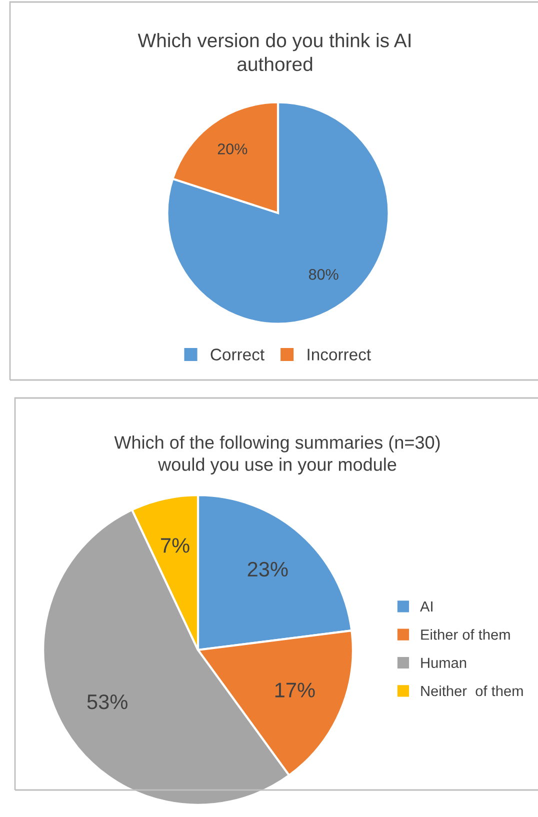 This screenshot has width=538, height=817. What do you see at coordinates (426, 606) in the screenshot?
I see `legend-label: AI` at bounding box center [426, 606].